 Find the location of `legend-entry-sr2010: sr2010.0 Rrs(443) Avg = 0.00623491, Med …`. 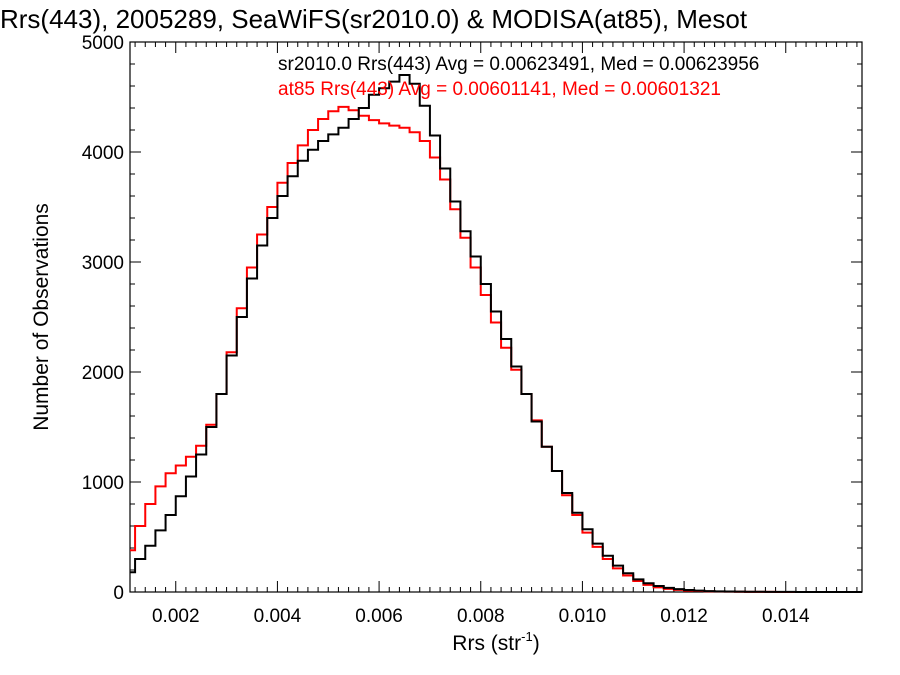

legend-entry-sr2010: sr2010.0 Rrs(443) Avg = 0.00623491, Med … is located at coordinates (518, 64).